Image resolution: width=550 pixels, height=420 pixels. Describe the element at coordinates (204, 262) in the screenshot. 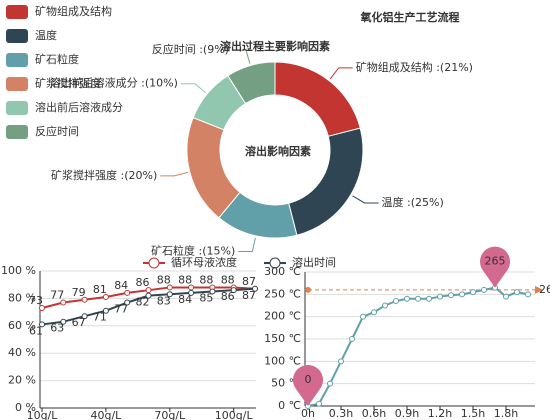

I see `legend-label: 循环母液浓度` at that location.